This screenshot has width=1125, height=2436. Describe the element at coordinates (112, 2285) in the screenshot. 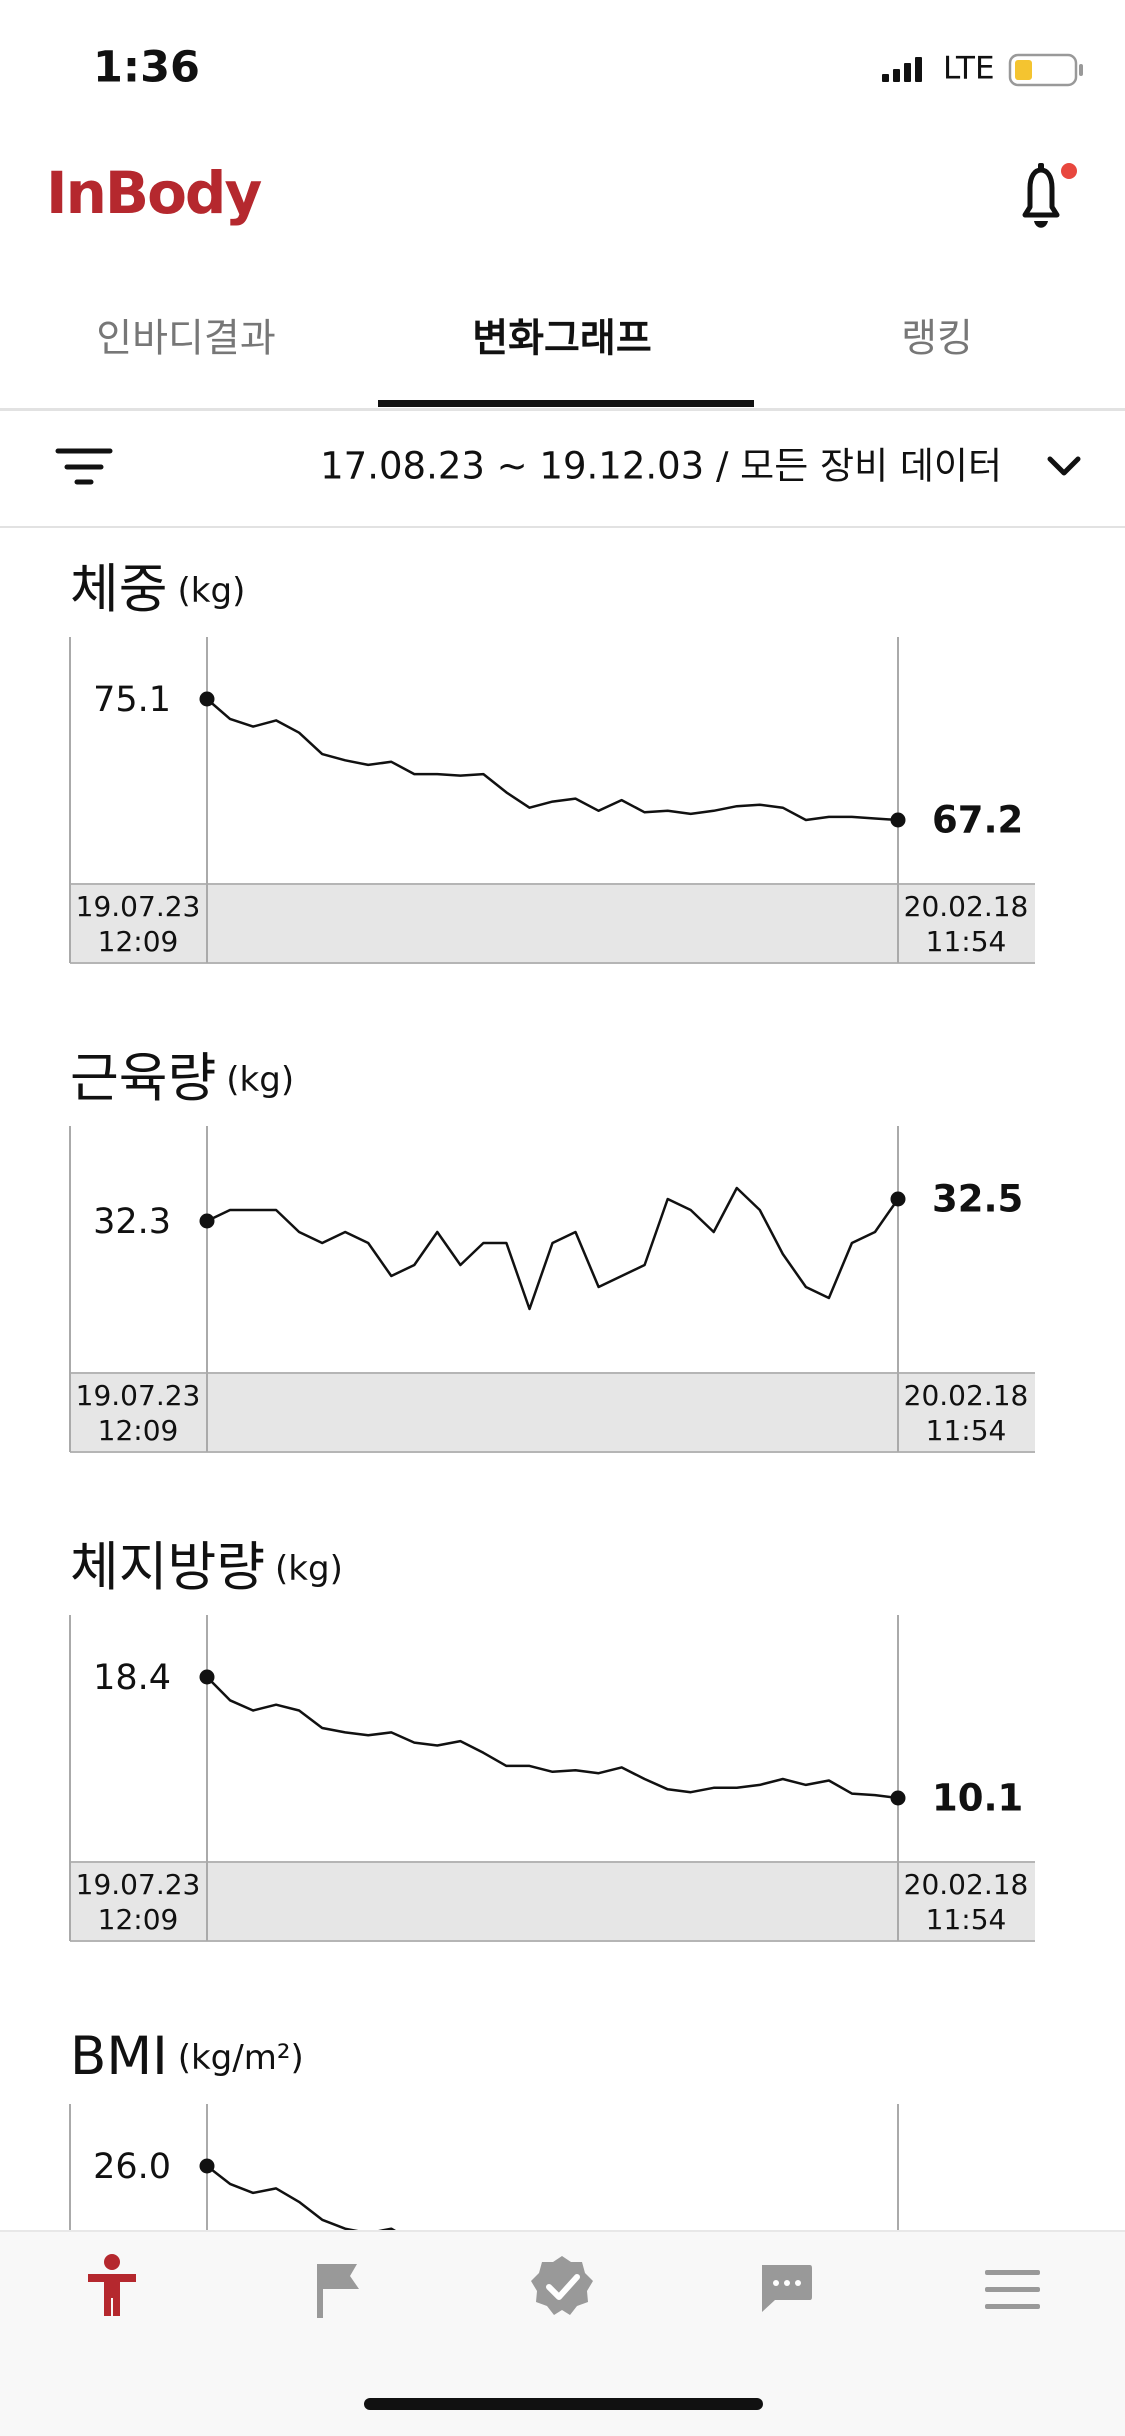

I see `nav-body` at that location.